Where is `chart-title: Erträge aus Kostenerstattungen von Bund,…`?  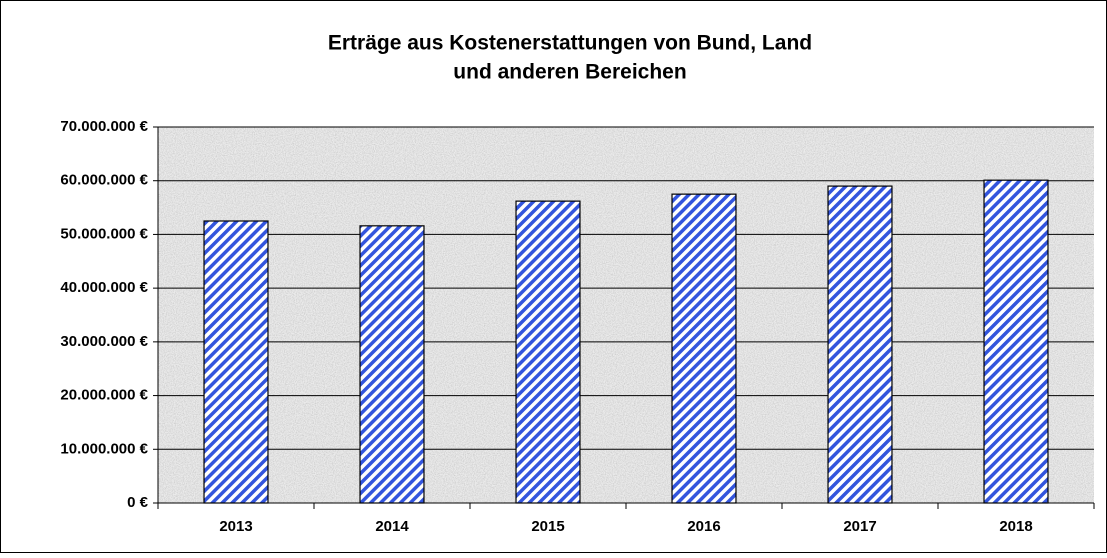
chart-title: Erträge aus Kostenerstattungen von Bund,… is located at coordinates (570, 43).